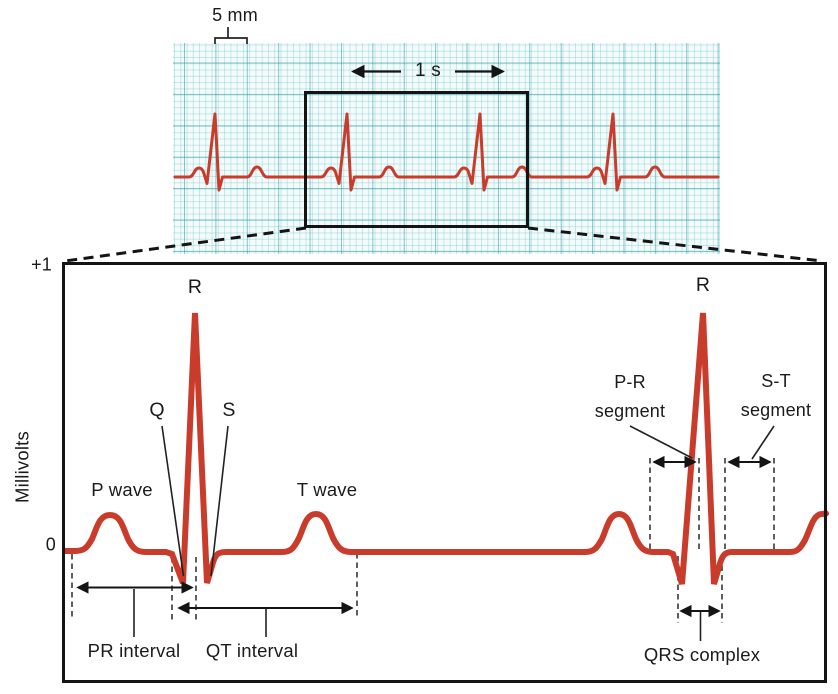  Describe the element at coordinates (327, 489) in the screenshot. I see `t-wave-label: T wave` at that location.